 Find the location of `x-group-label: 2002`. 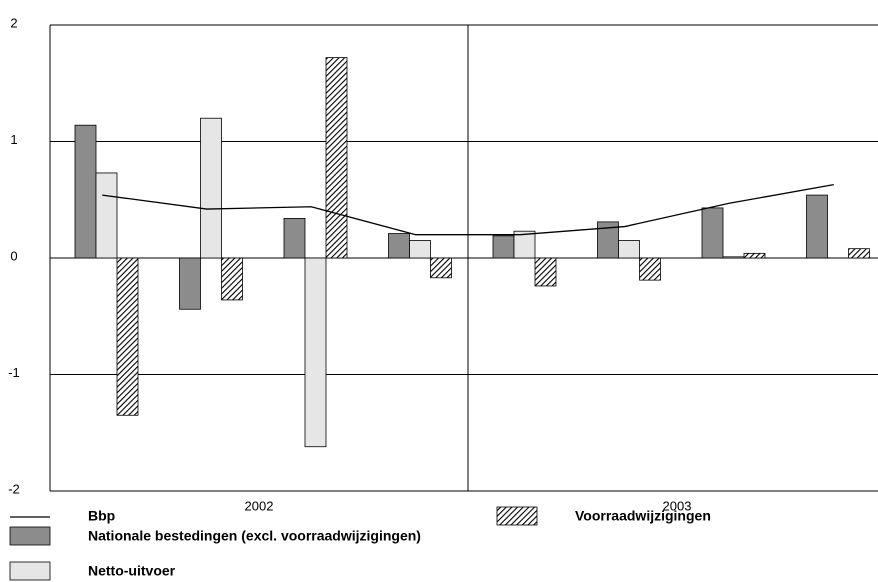

x-group-label: 2002 is located at coordinates (259, 505).